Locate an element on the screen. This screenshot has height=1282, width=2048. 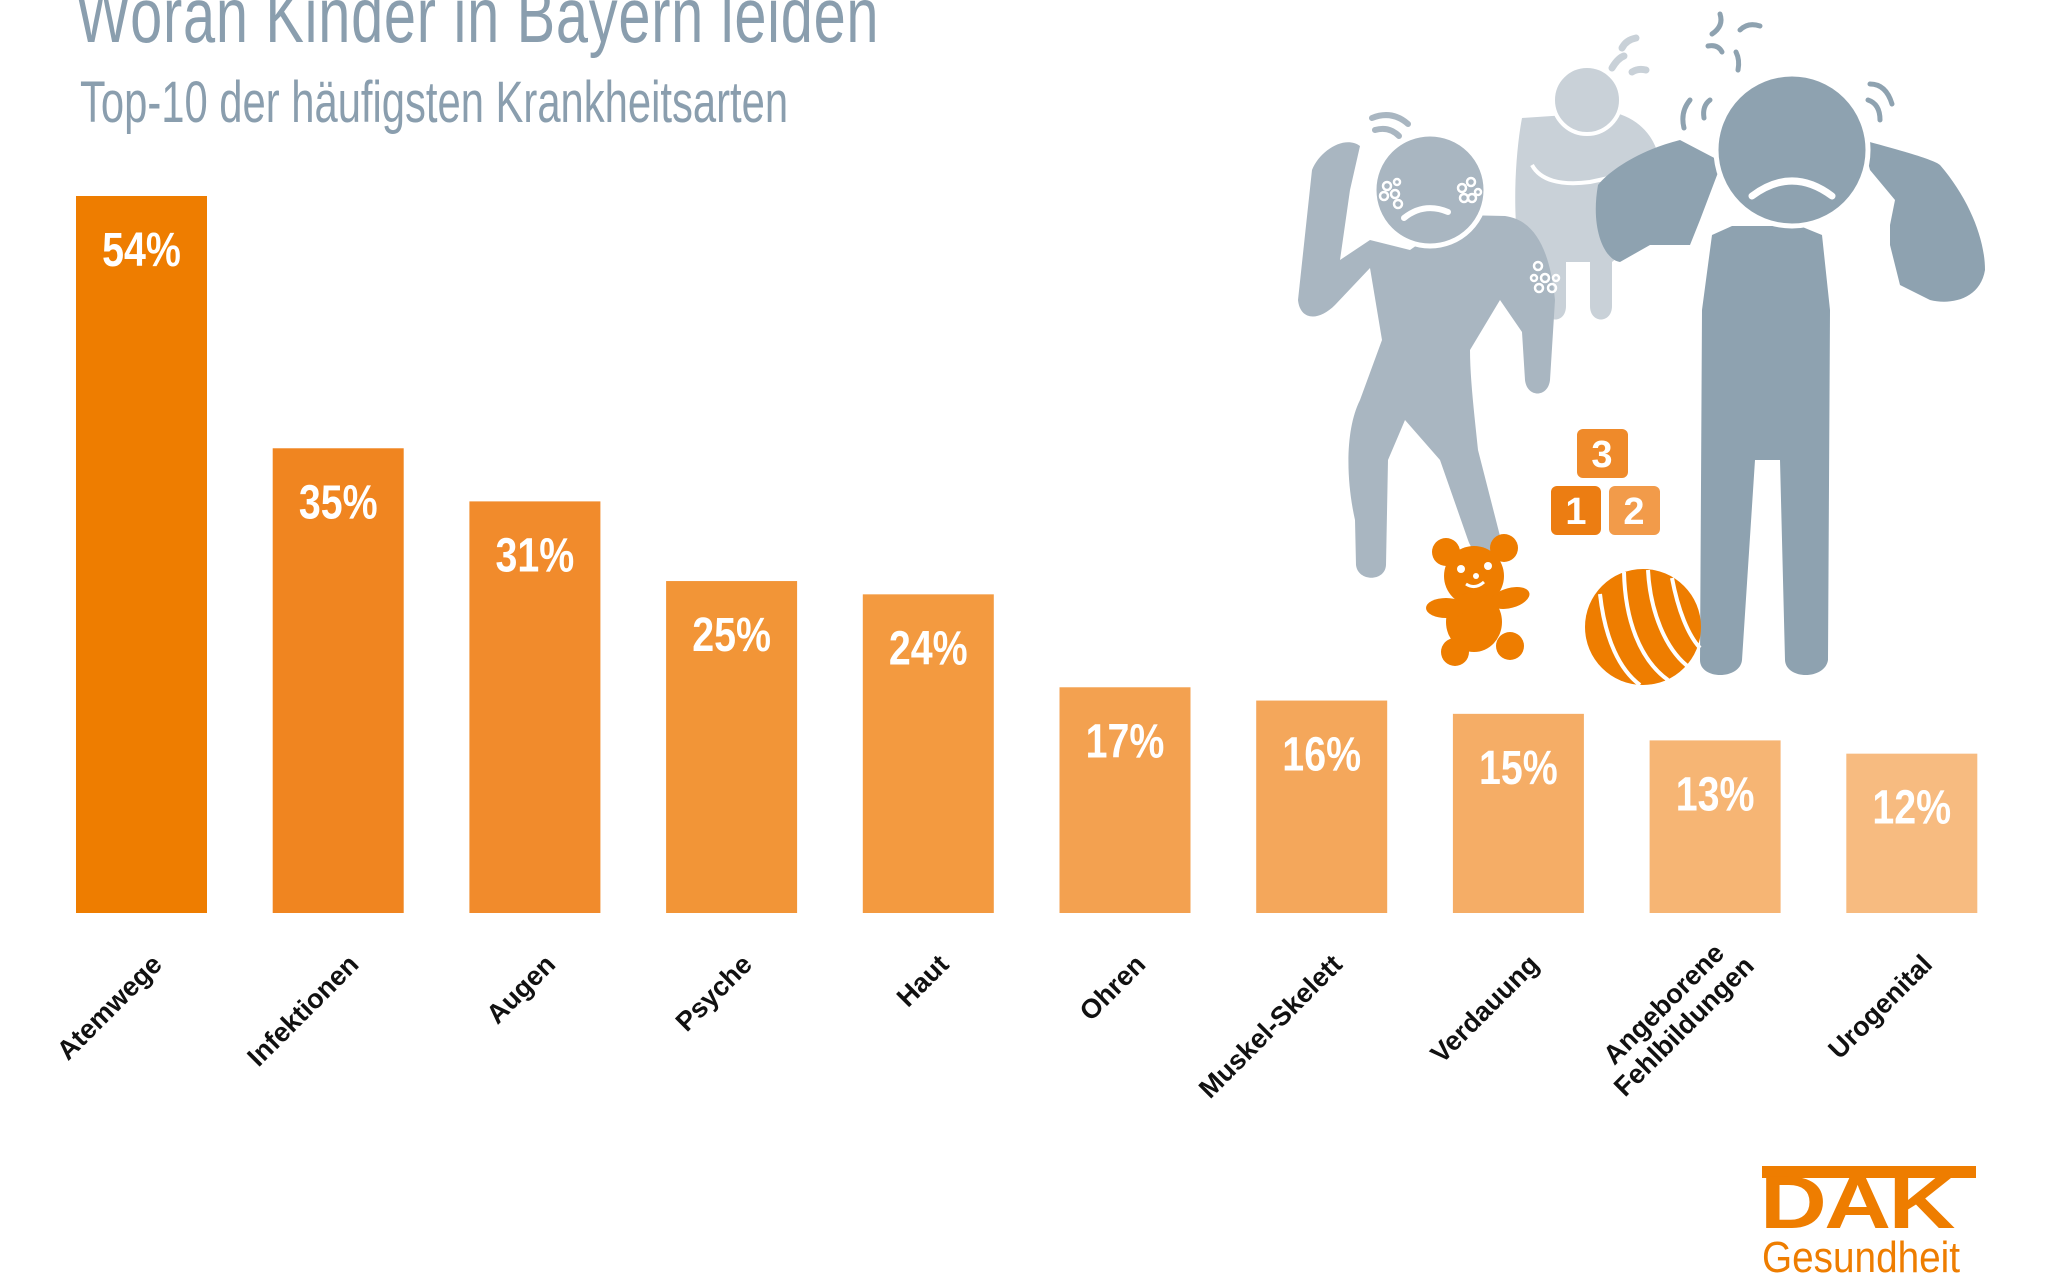
category-label: Augen is located at coordinates (521, 989).